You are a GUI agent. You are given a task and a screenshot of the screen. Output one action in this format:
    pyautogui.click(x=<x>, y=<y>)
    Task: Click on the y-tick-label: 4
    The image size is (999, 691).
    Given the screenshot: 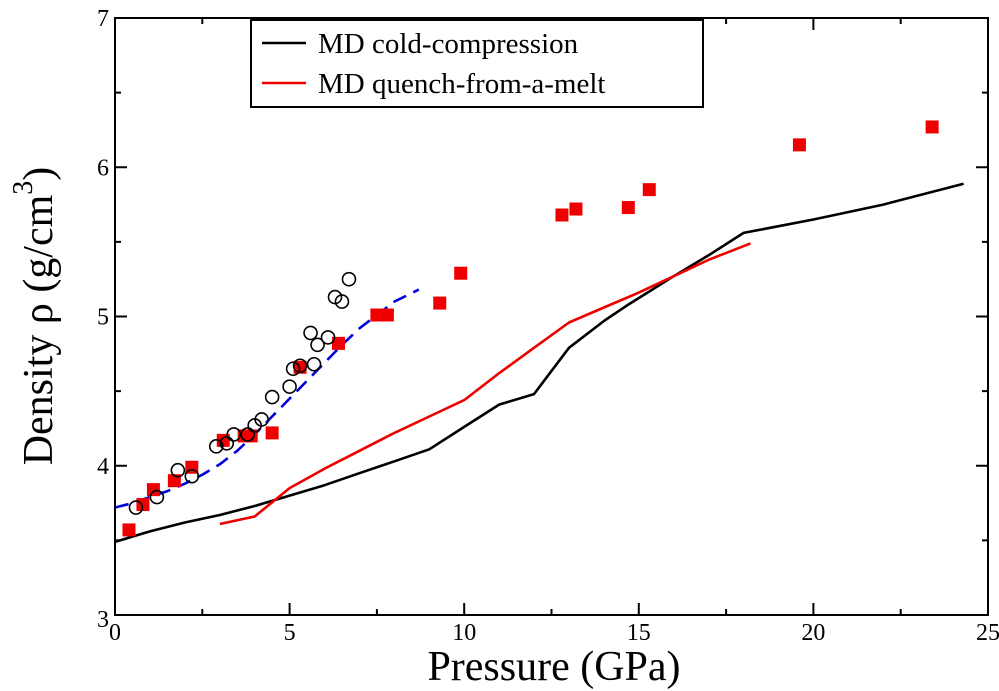 What is the action you would take?
    pyautogui.click(x=103, y=467)
    